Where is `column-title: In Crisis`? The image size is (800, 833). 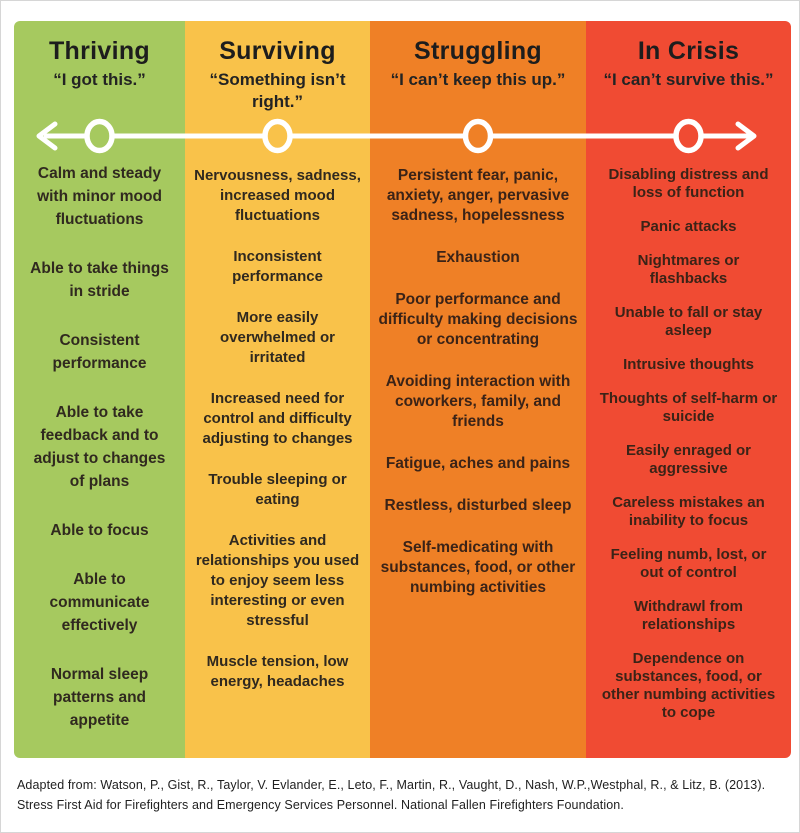 column-title: In Crisis is located at coordinates (688, 51).